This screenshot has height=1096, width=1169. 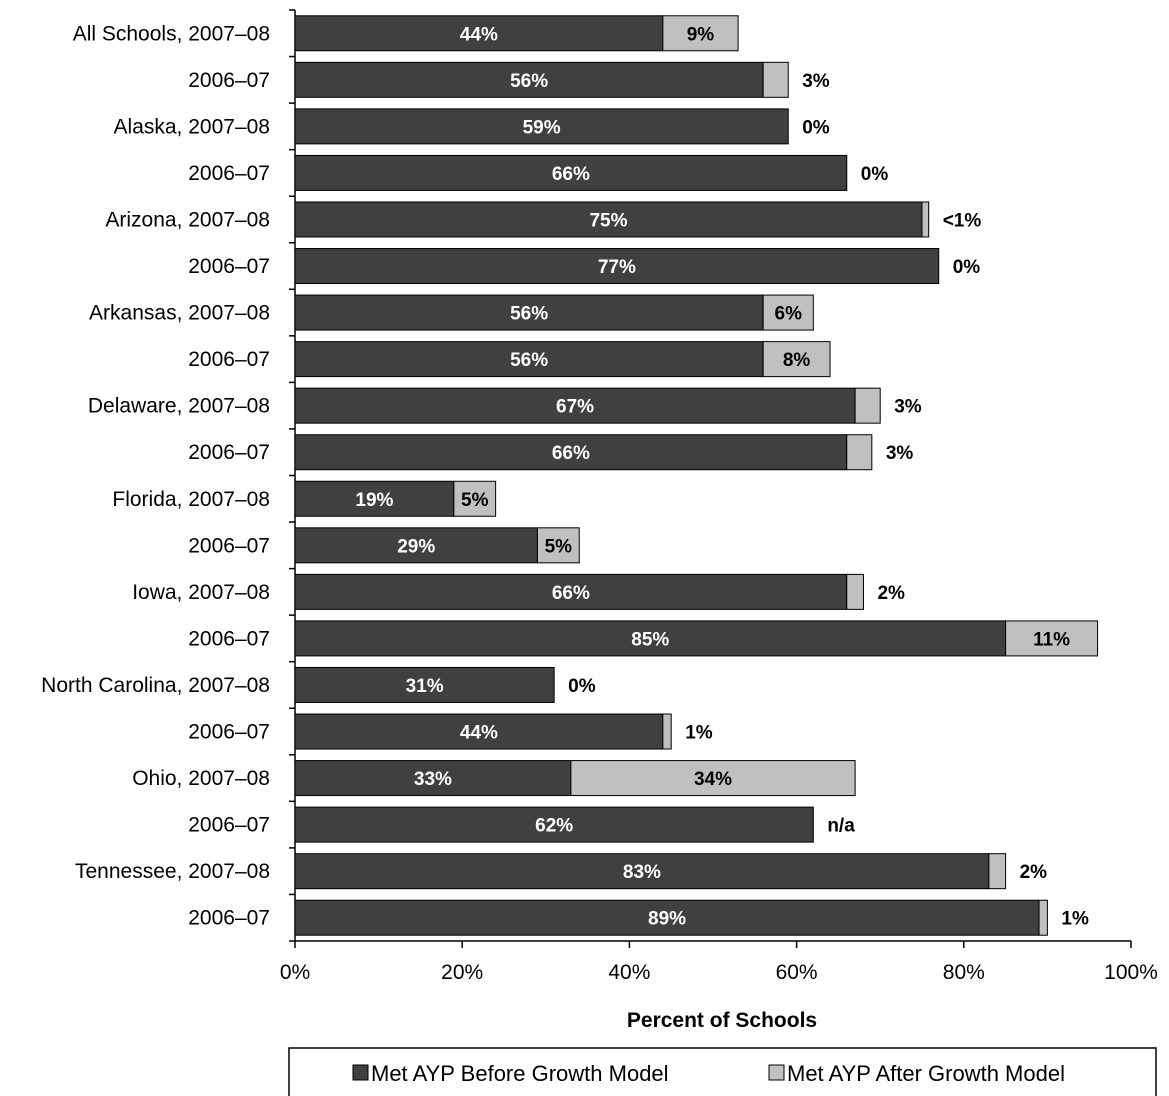 I want to click on x-tick-label: 20%, so click(x=462, y=972).